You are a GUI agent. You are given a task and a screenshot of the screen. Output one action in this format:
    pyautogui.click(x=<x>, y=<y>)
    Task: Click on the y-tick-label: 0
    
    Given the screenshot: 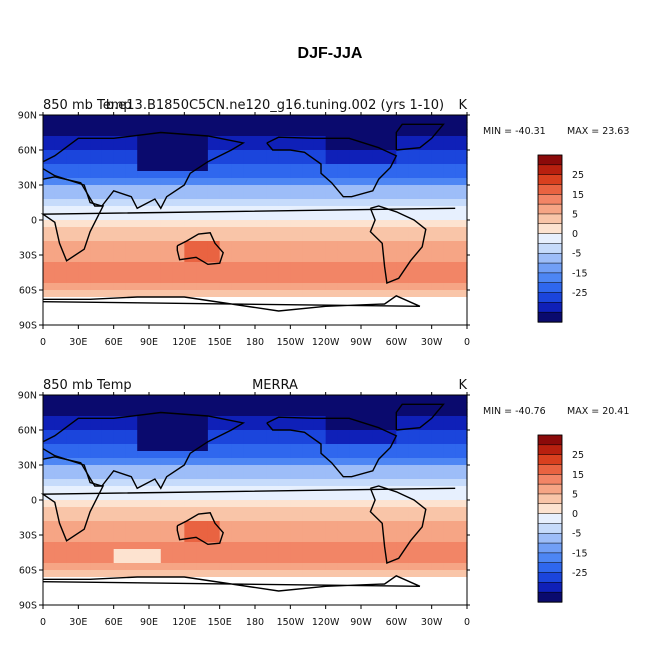 What is the action you would take?
    pyautogui.click(x=34, y=221)
    